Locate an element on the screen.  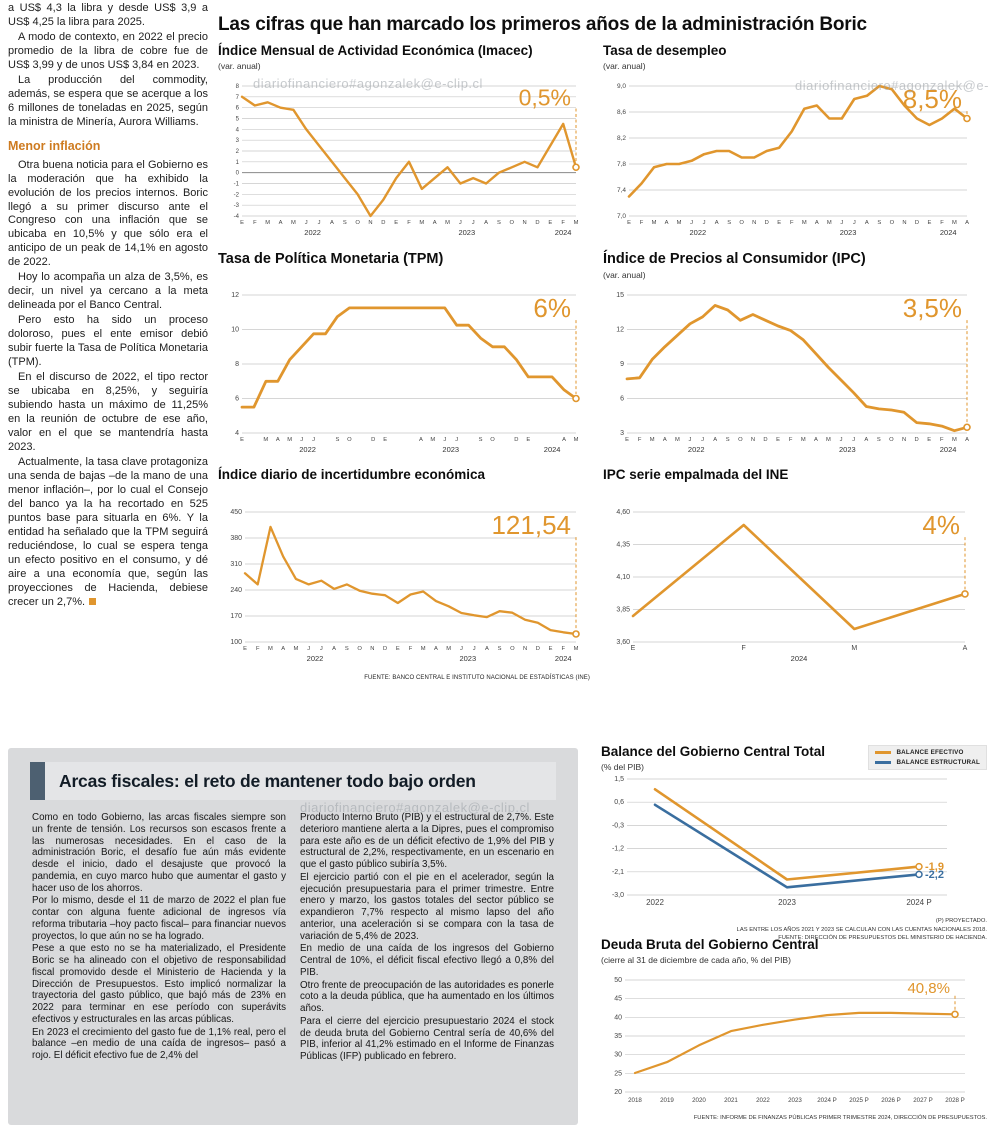
legend-item-efectivo: BALANCE EFECTIVO is located at coordinates (927, 752).